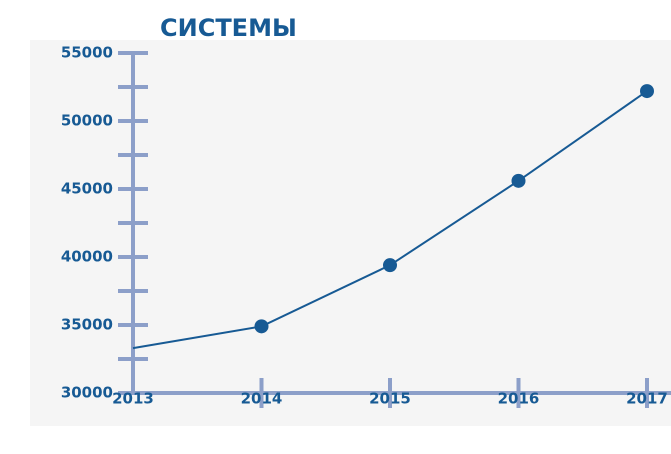 The image size is (671, 454). Describe the element at coordinates (87, 257) in the screenshot. I see `y-tick-label: 40000` at that location.